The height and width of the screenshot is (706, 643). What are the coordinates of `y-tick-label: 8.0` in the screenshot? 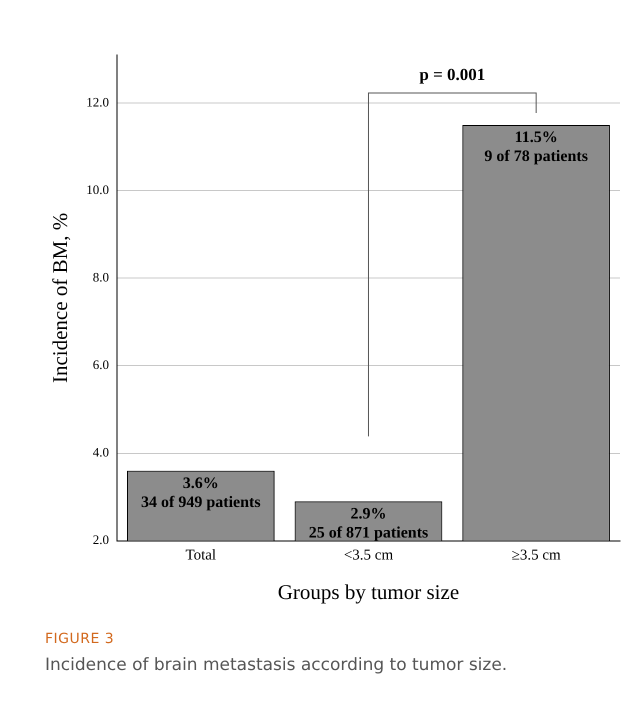 It's located at (100, 277).